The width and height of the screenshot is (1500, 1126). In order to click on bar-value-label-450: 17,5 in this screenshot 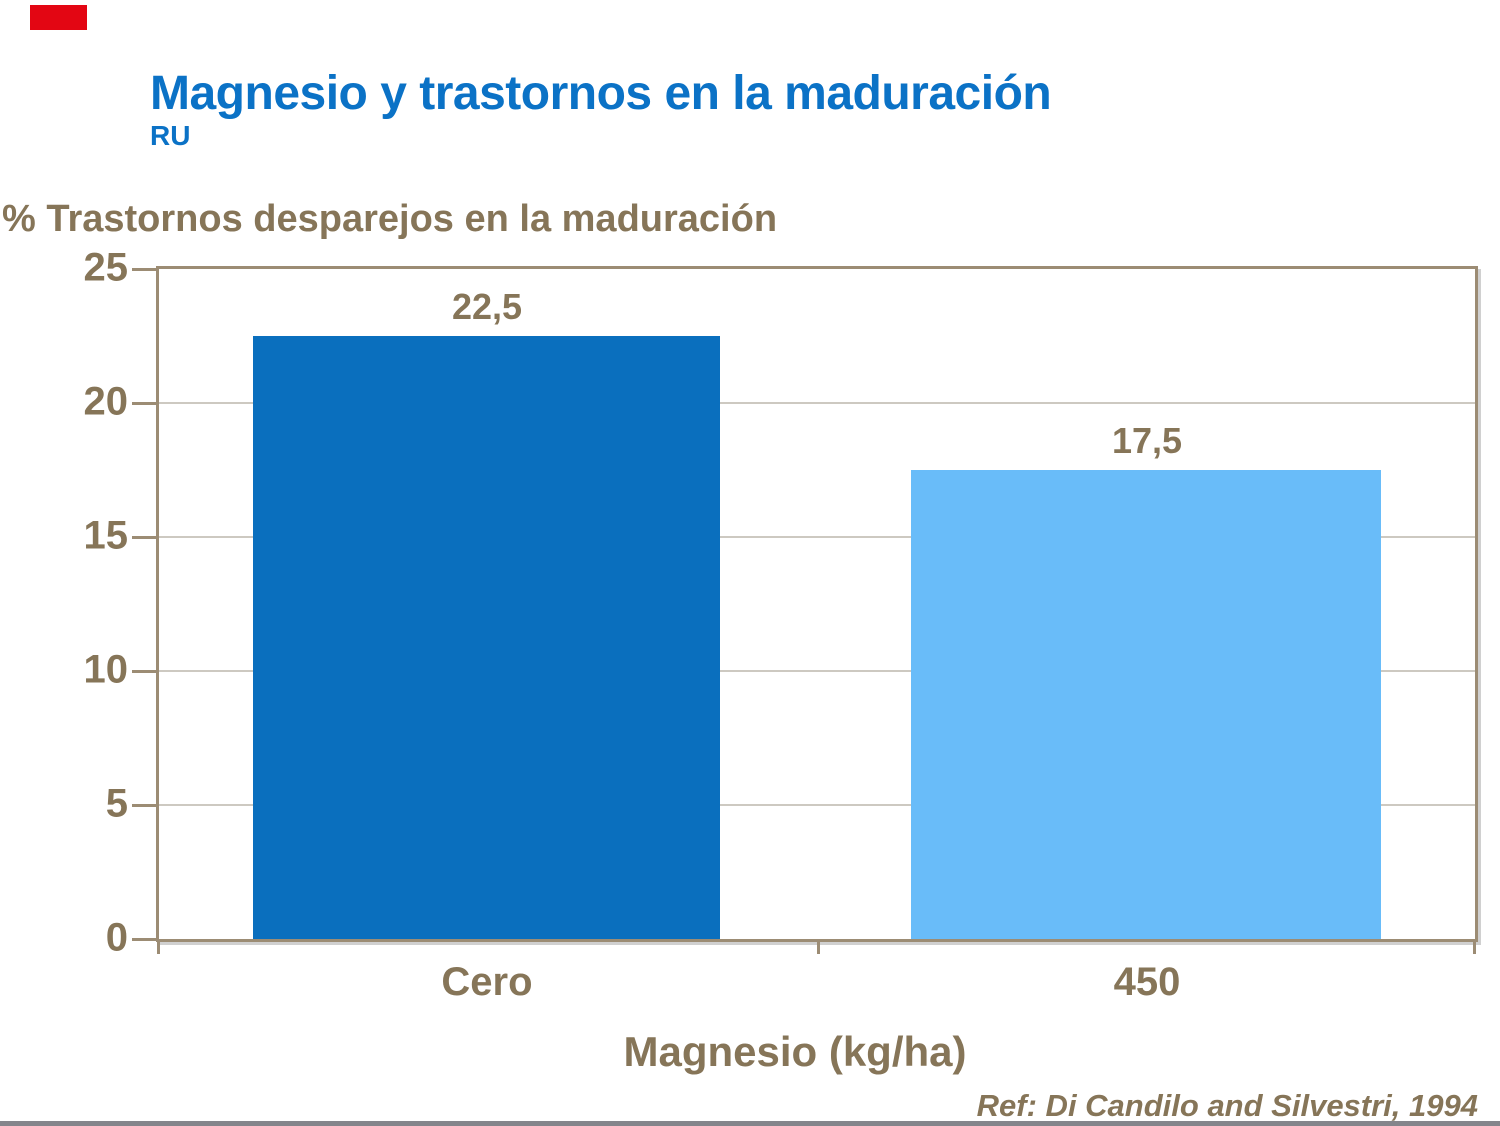, I will do `click(1147, 440)`.